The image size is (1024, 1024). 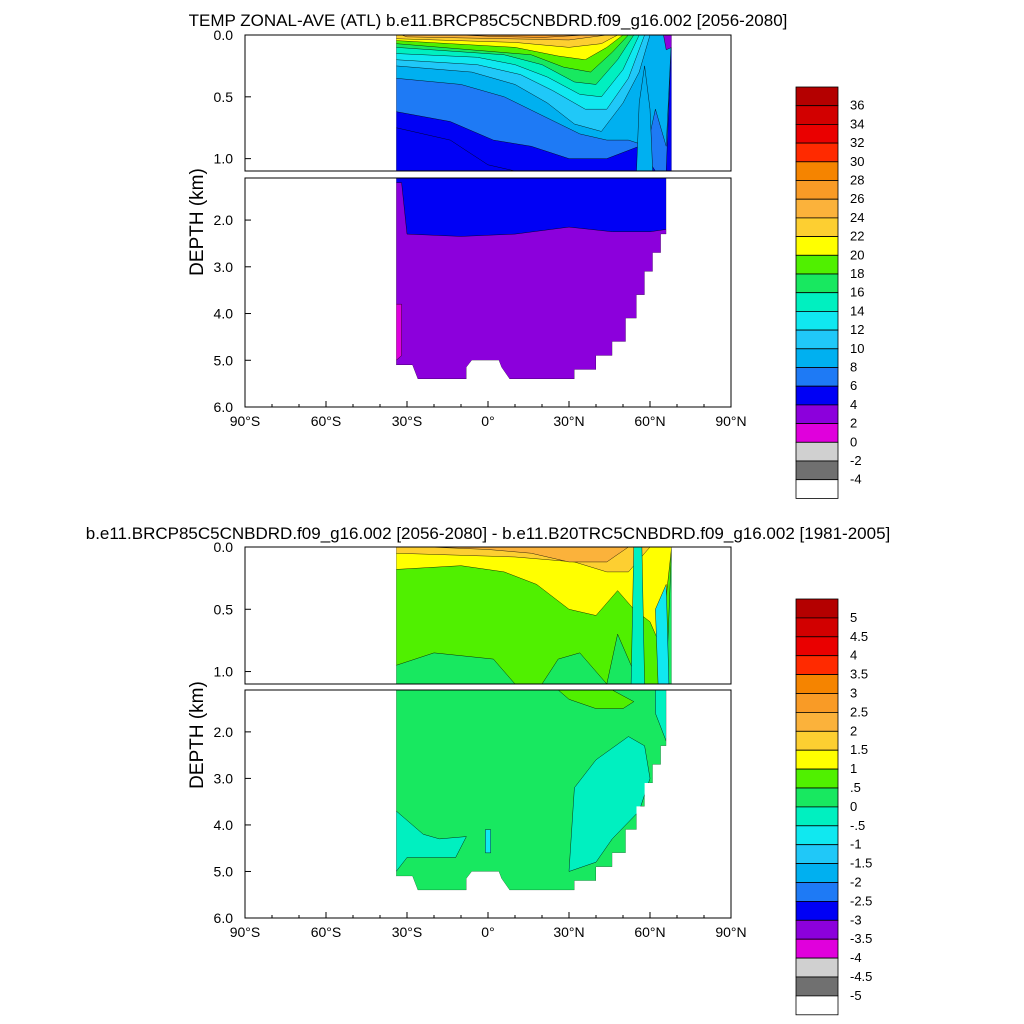 What do you see at coordinates (488, 615) in the screenshot?
I see `upper-frame` at bounding box center [488, 615].